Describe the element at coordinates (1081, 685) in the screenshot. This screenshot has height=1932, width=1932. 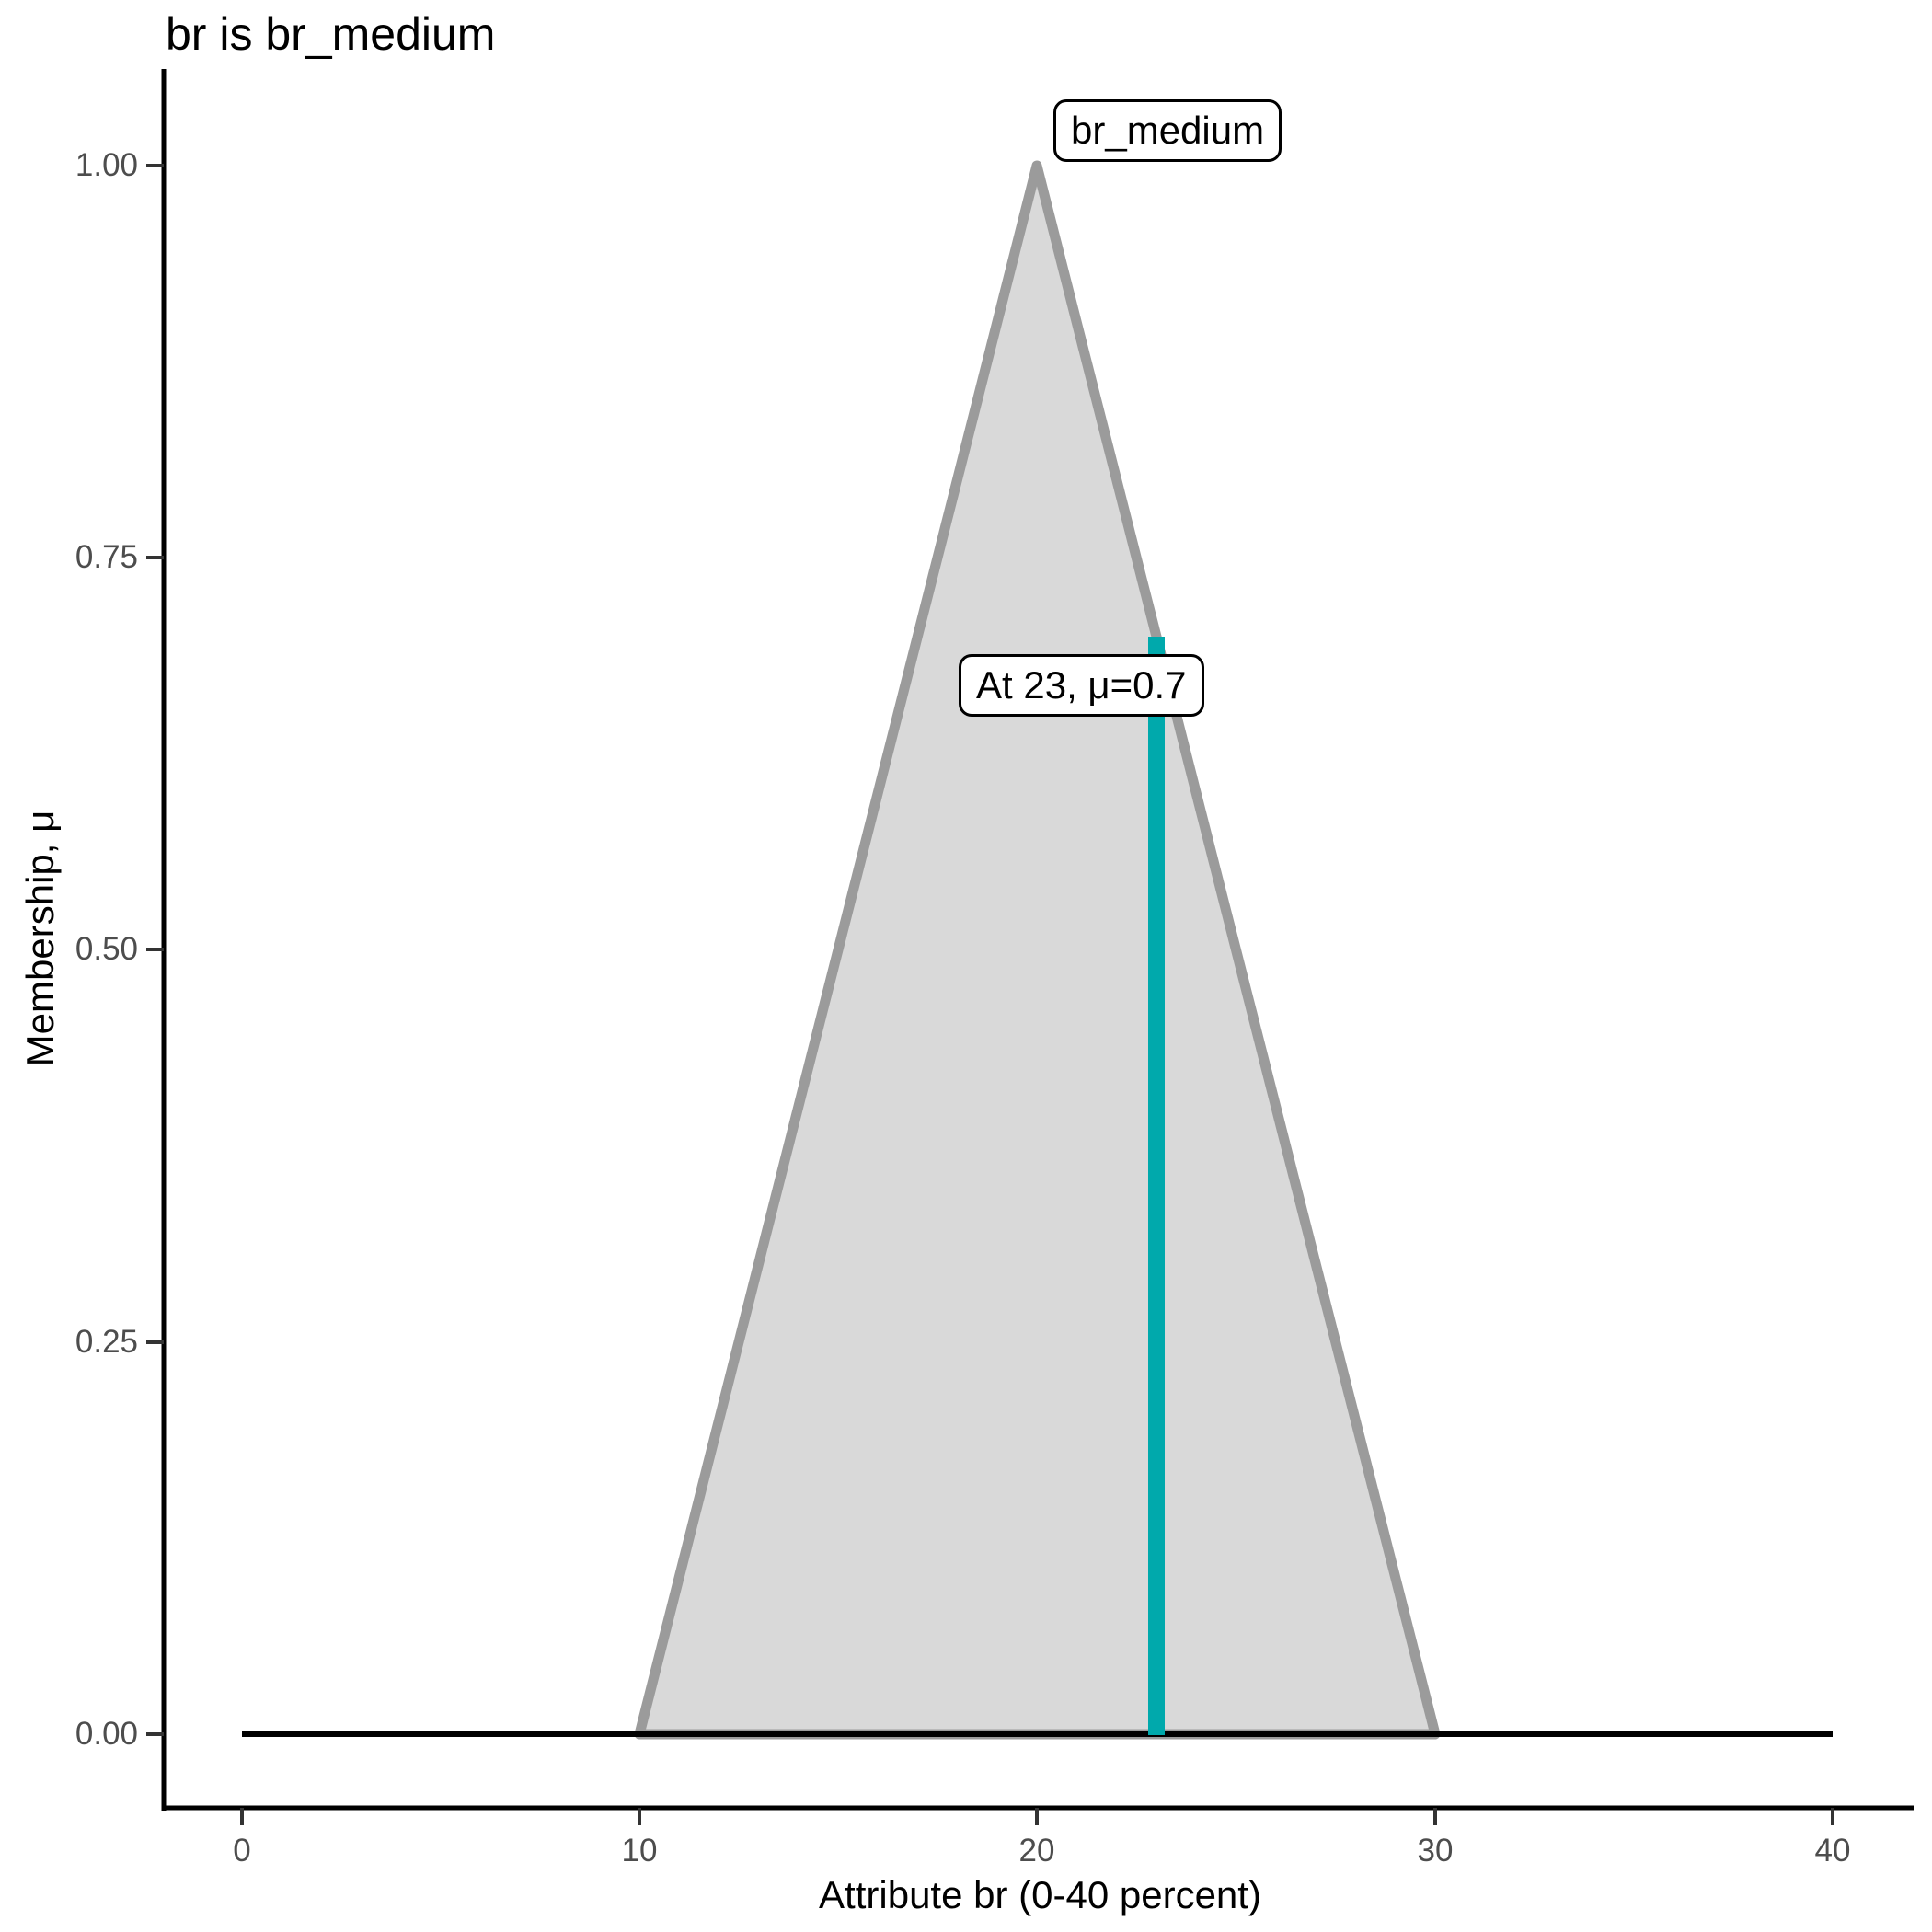
I see `membership-value-label: At 23, μ=0.7` at that location.